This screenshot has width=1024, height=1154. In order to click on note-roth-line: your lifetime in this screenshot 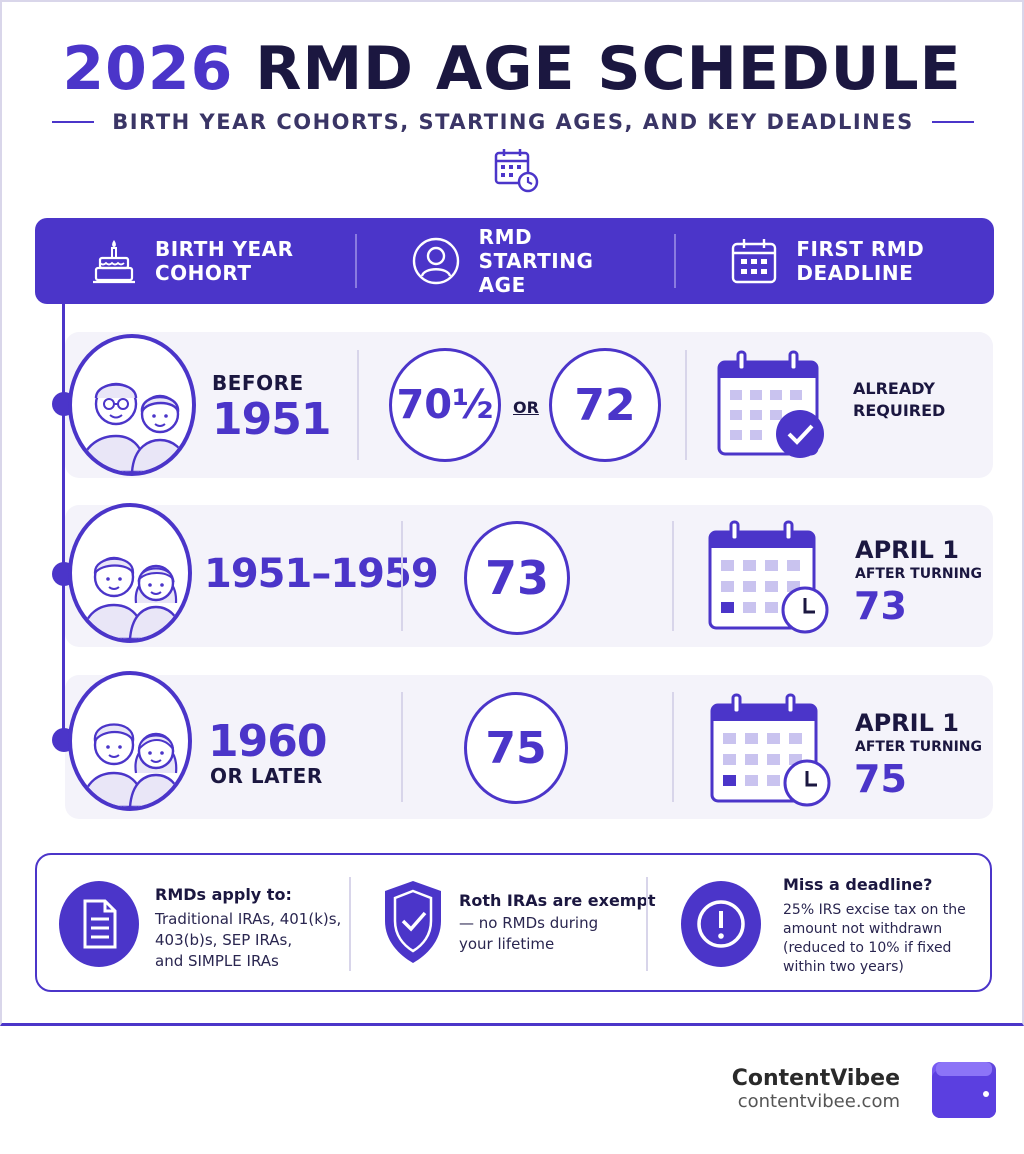, I will do `click(507, 944)`.